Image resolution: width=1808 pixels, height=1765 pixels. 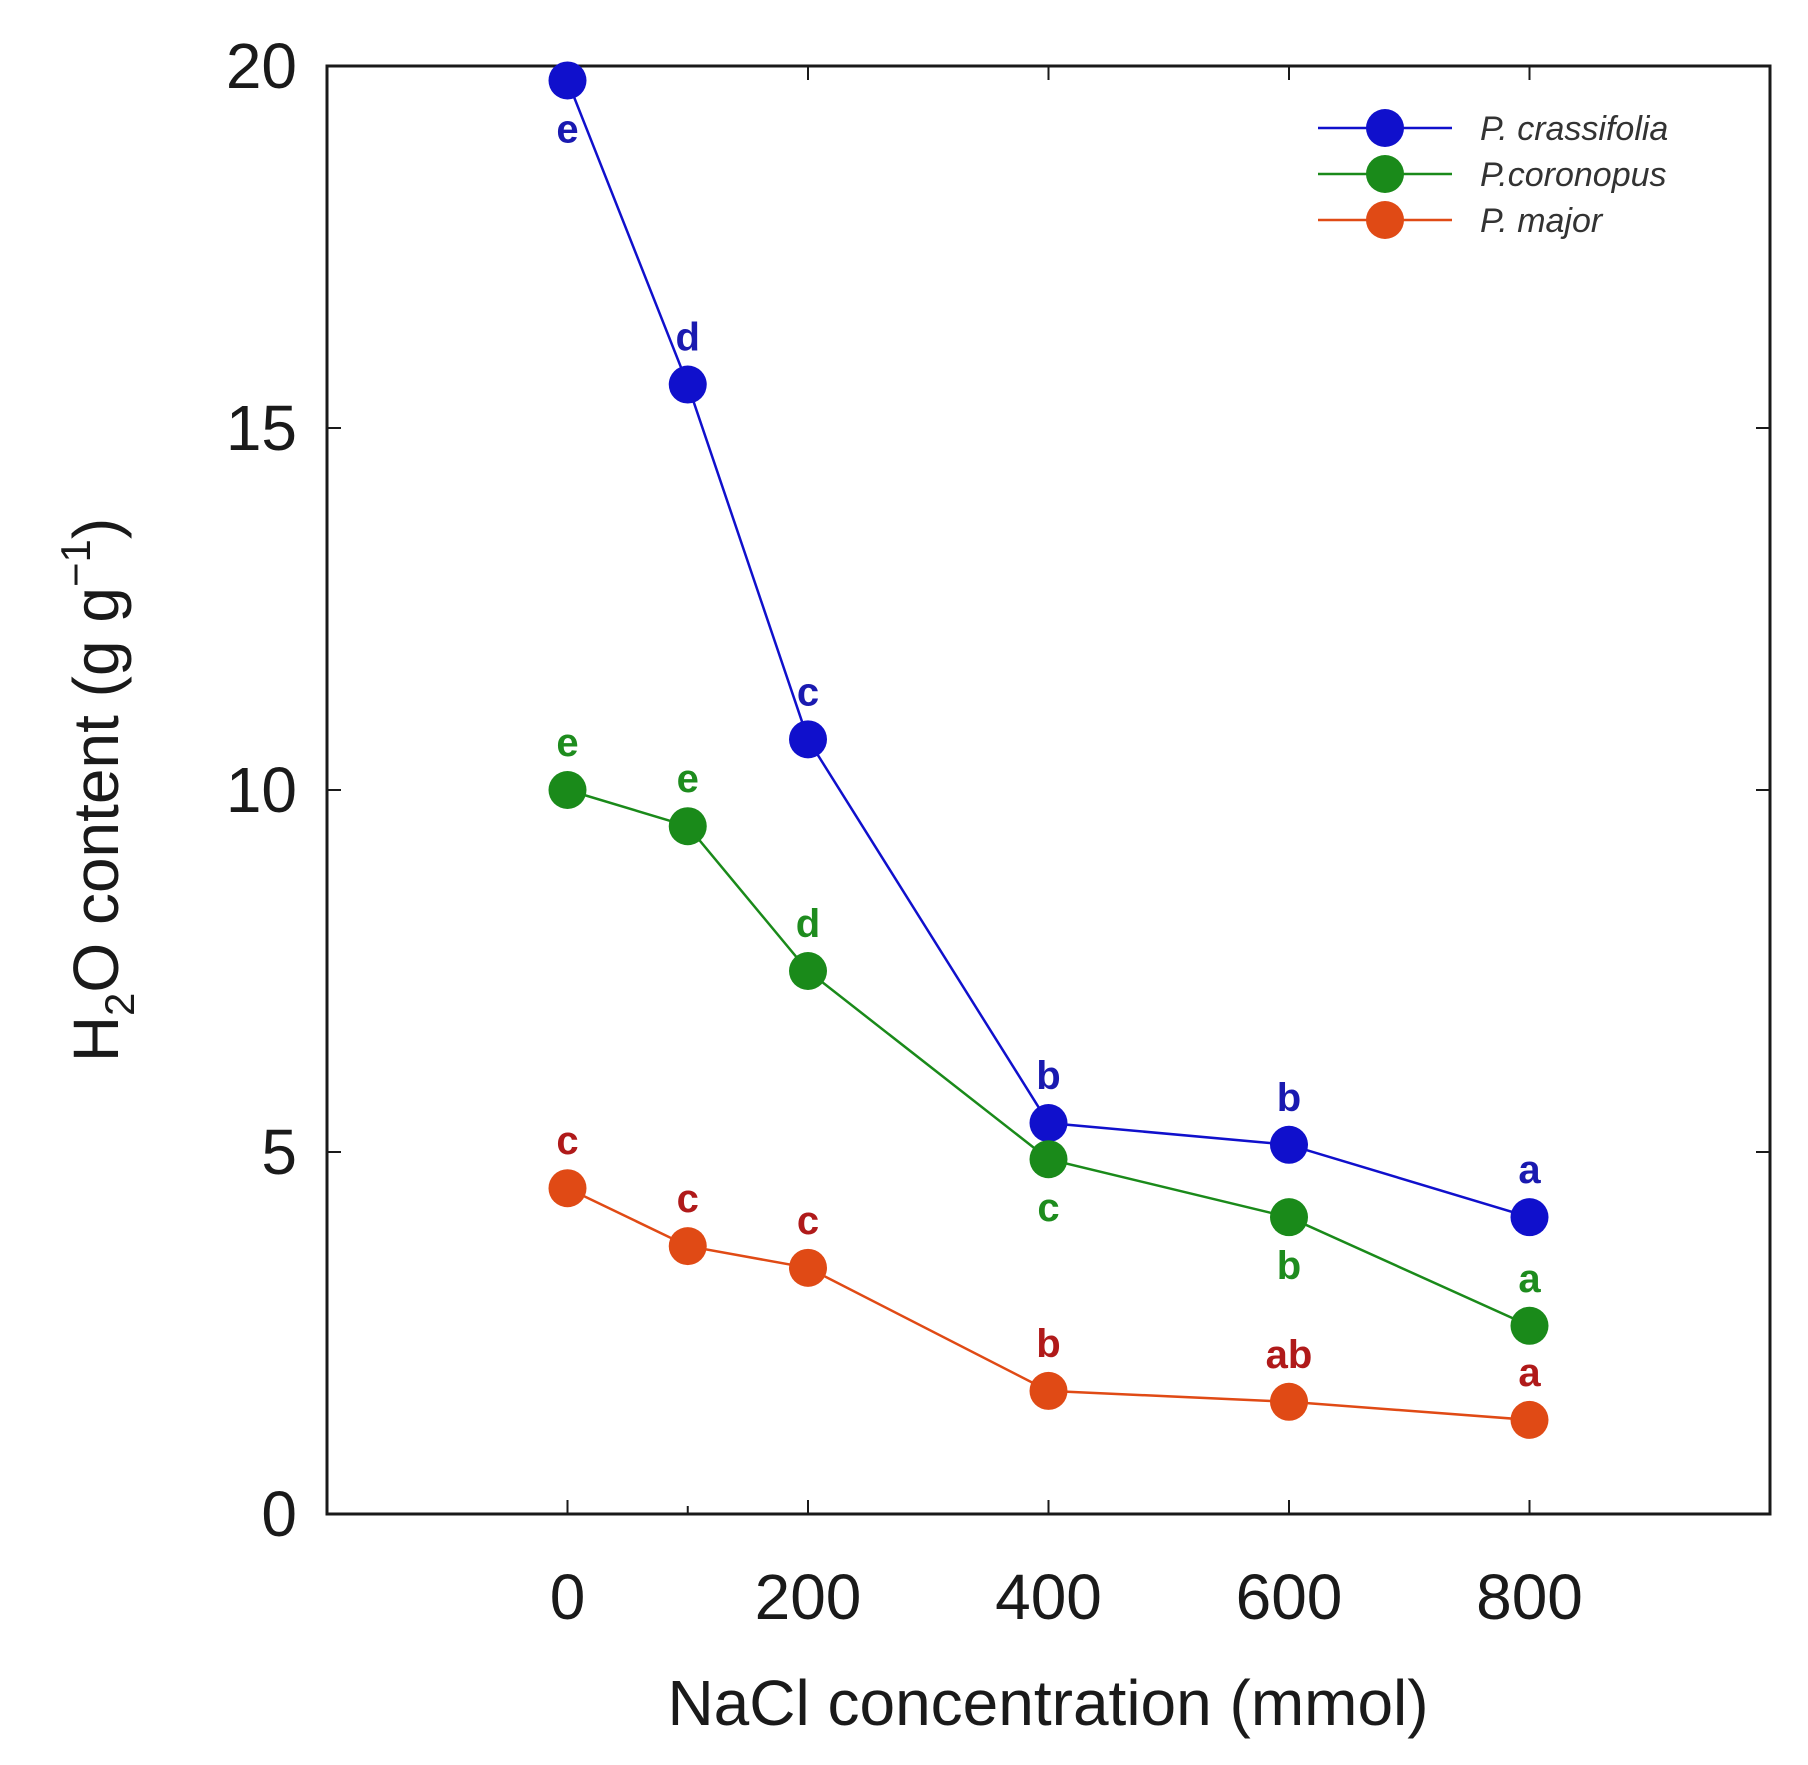 I want to click on y-axis-title-superscript: −1, so click(x=75, y=563).